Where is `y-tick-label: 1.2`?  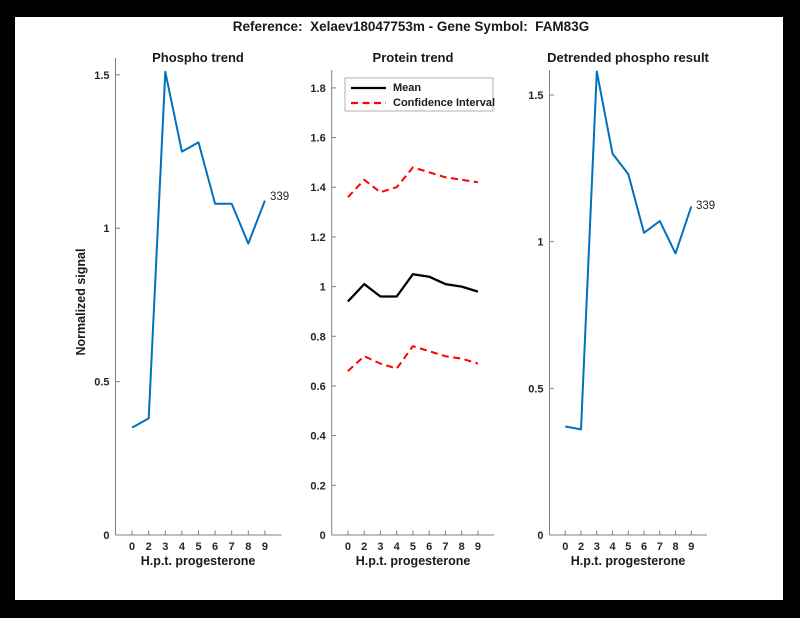
y-tick-label: 1.2 is located at coordinates (317, 238).